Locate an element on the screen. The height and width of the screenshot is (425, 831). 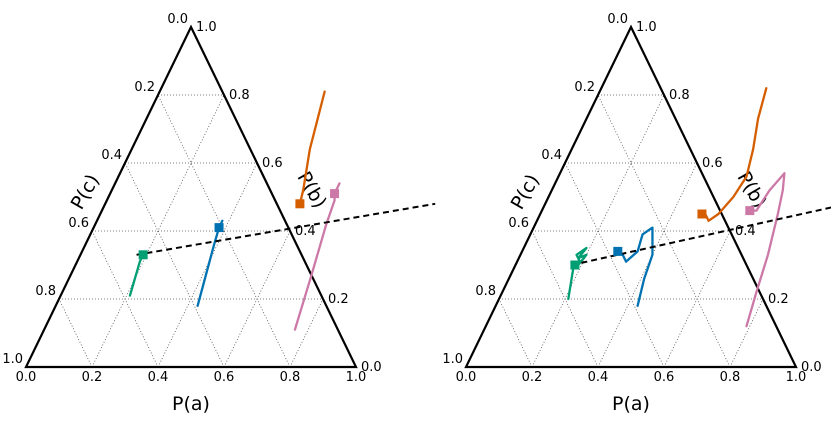
series-group is located at coordinates (234, 210).